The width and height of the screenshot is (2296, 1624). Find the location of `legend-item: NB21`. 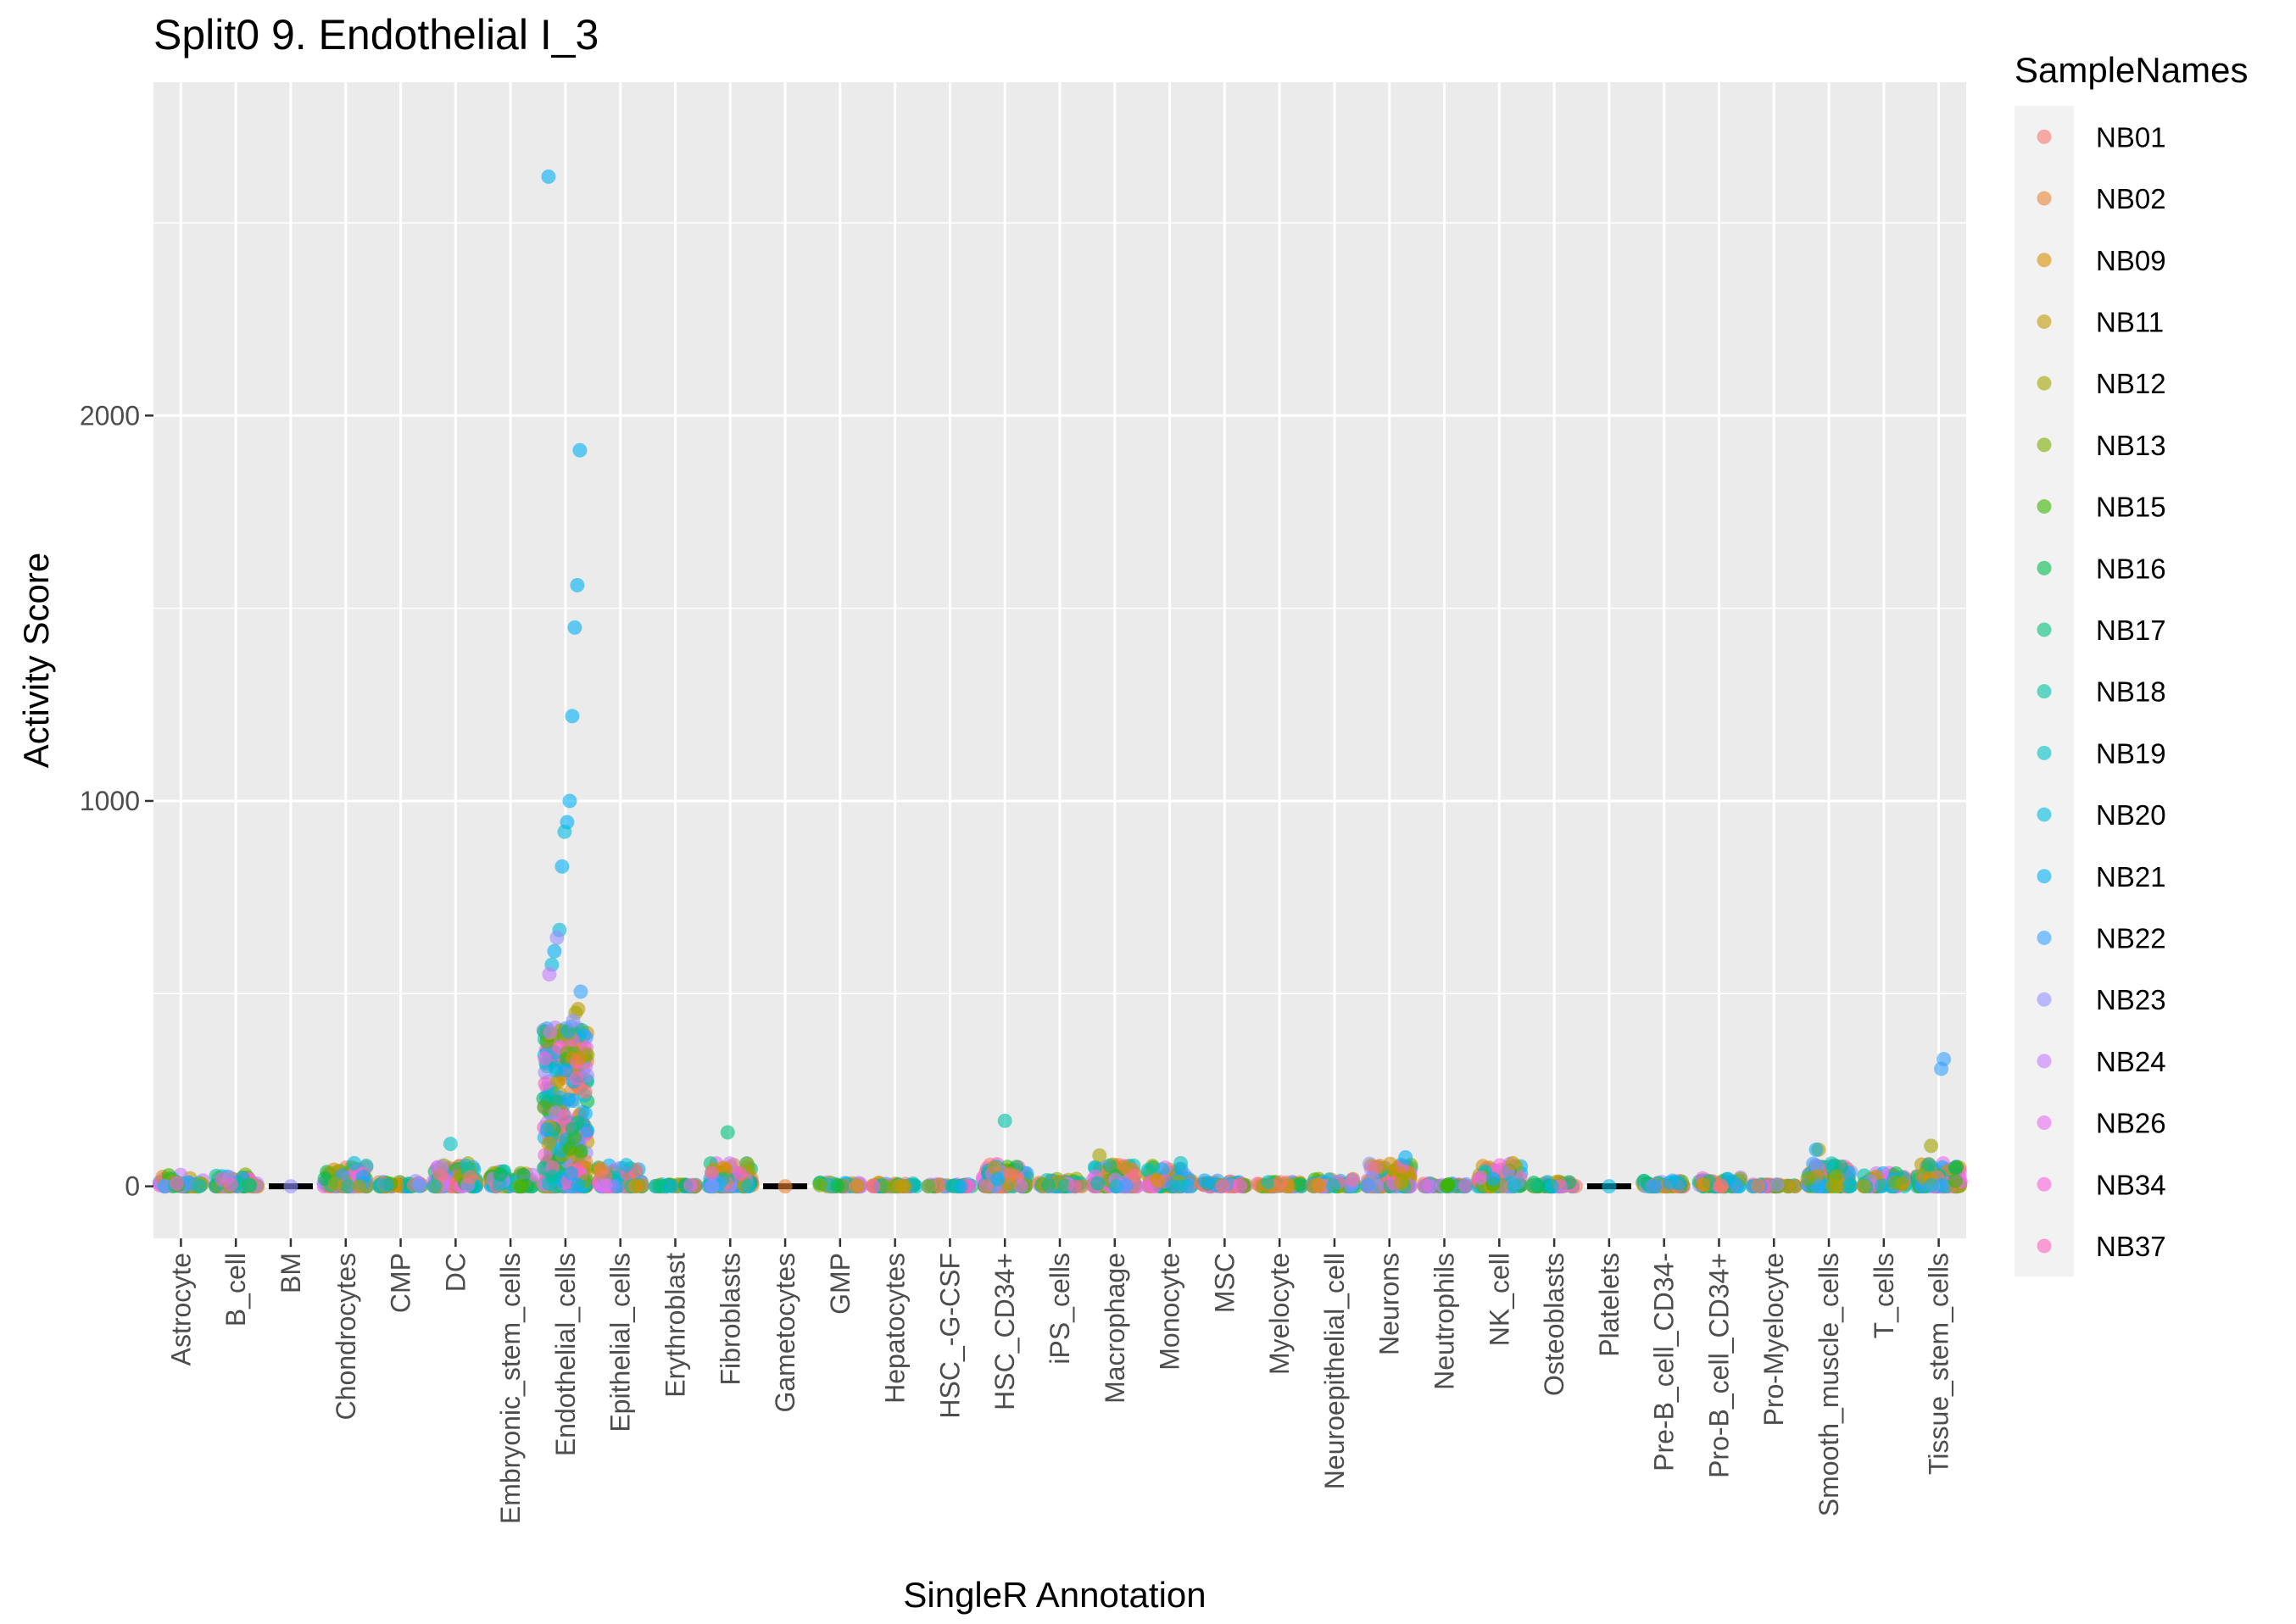

legend-item: NB21 is located at coordinates (2101, 877).